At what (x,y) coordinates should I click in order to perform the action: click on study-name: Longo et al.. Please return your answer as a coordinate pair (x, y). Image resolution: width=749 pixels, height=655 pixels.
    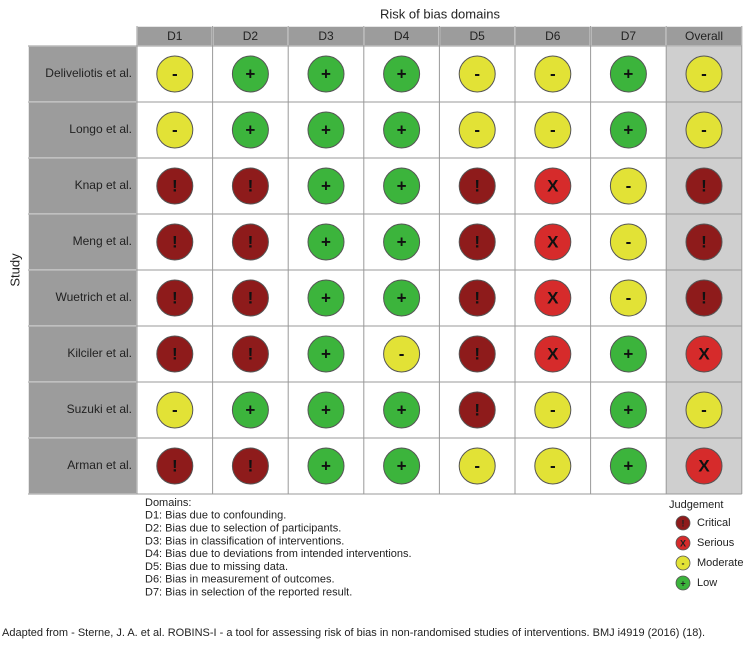
    Looking at the image, I should click on (100, 129).